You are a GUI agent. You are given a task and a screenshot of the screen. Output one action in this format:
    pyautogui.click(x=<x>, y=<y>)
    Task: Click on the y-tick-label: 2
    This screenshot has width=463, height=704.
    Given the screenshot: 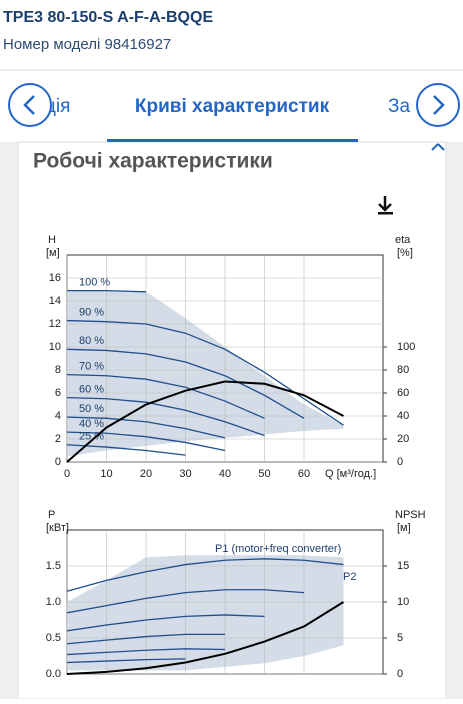 What is the action you would take?
    pyautogui.click(x=58, y=439)
    